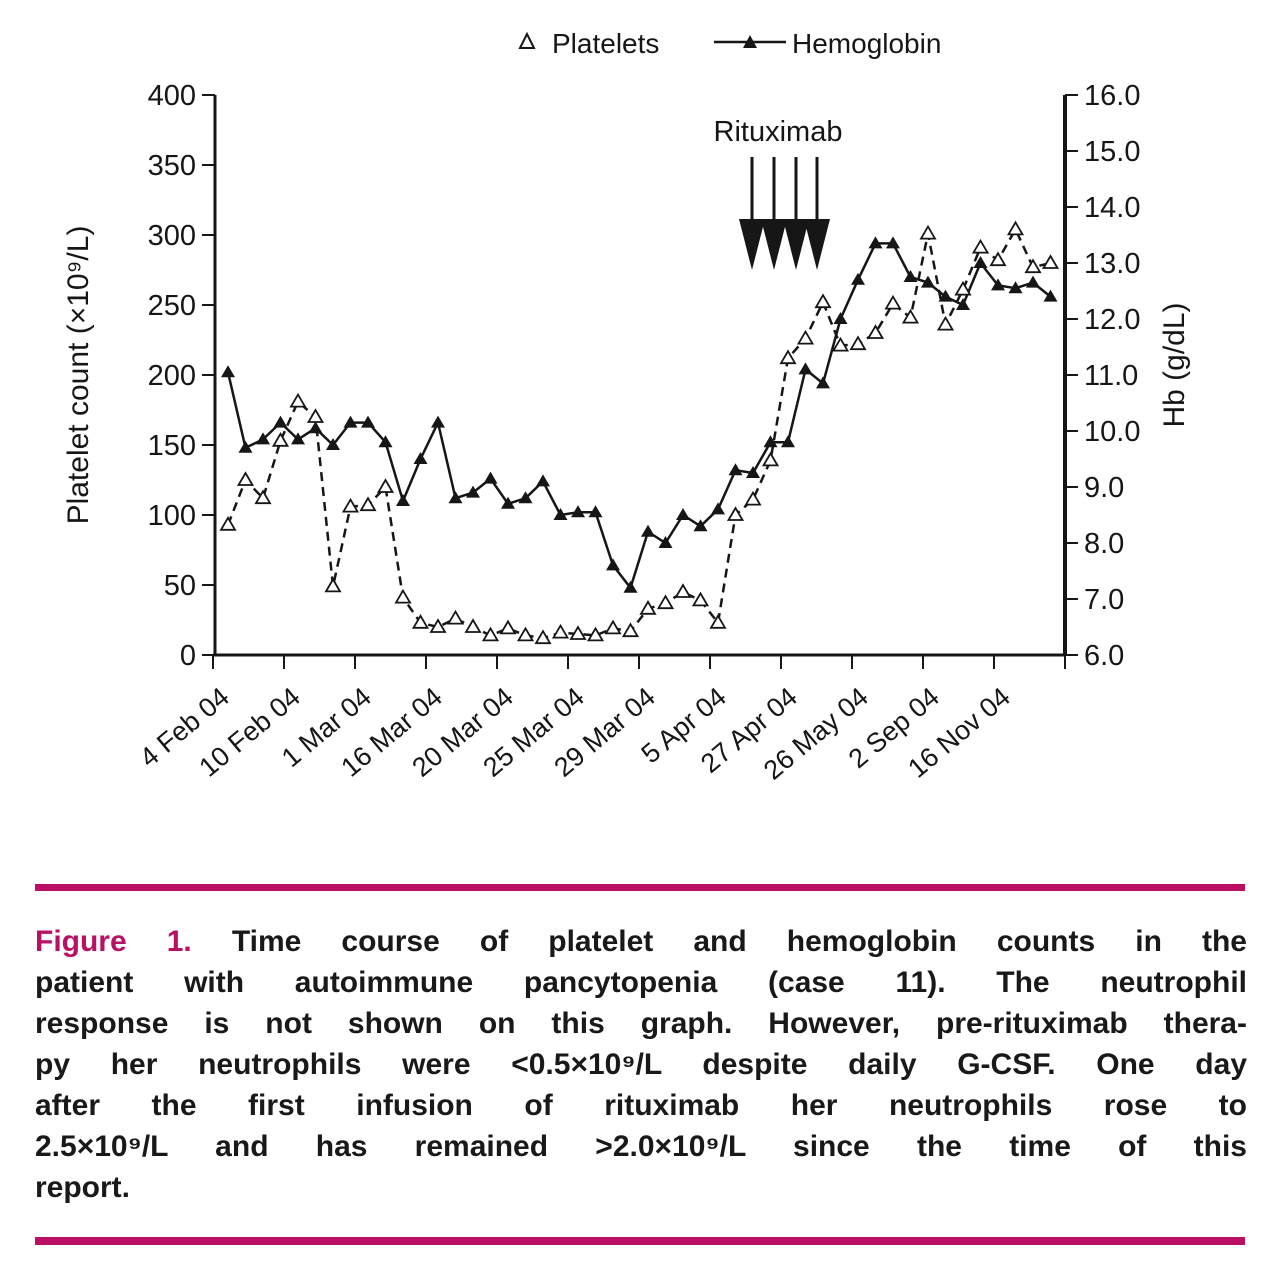  Describe the element at coordinates (1112, 152) in the screenshot. I see `right-axis-tick-label: 15.0` at that location.